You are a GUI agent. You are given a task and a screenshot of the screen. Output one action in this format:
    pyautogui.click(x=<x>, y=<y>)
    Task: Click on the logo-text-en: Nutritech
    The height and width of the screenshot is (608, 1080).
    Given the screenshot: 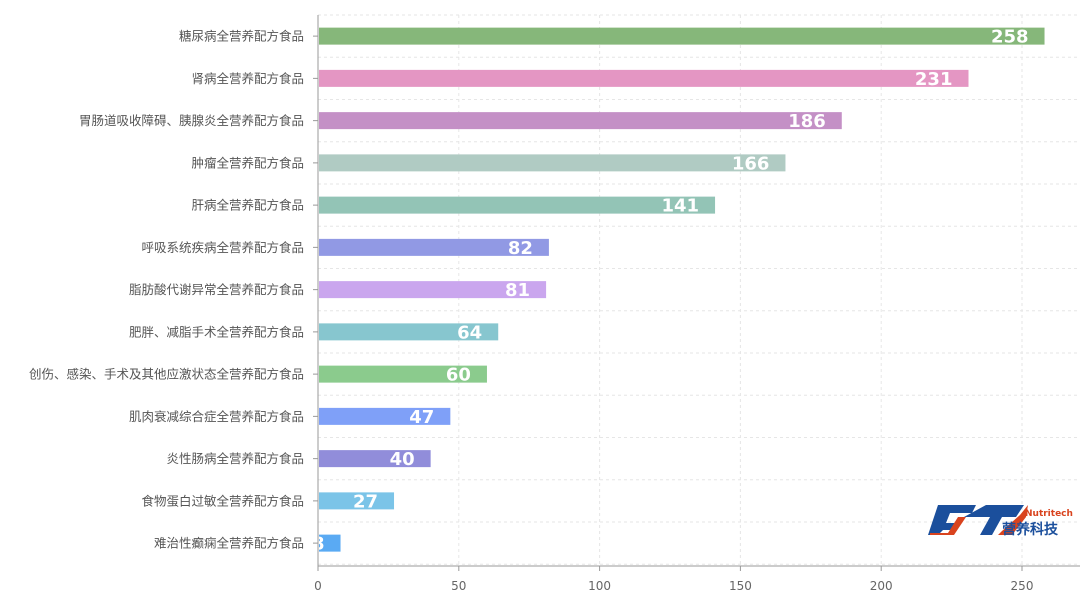 What is the action you would take?
    pyautogui.click(x=1049, y=514)
    